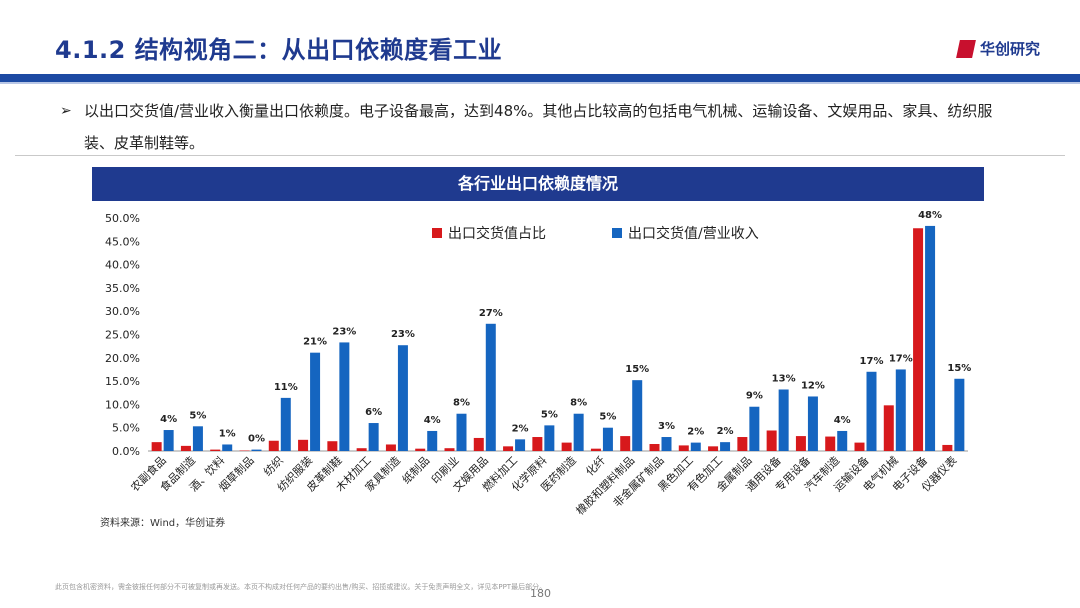 This screenshot has width=1080, height=608. What do you see at coordinates (122, 288) in the screenshot?
I see `y-tick-label: 35.0%` at bounding box center [122, 288].